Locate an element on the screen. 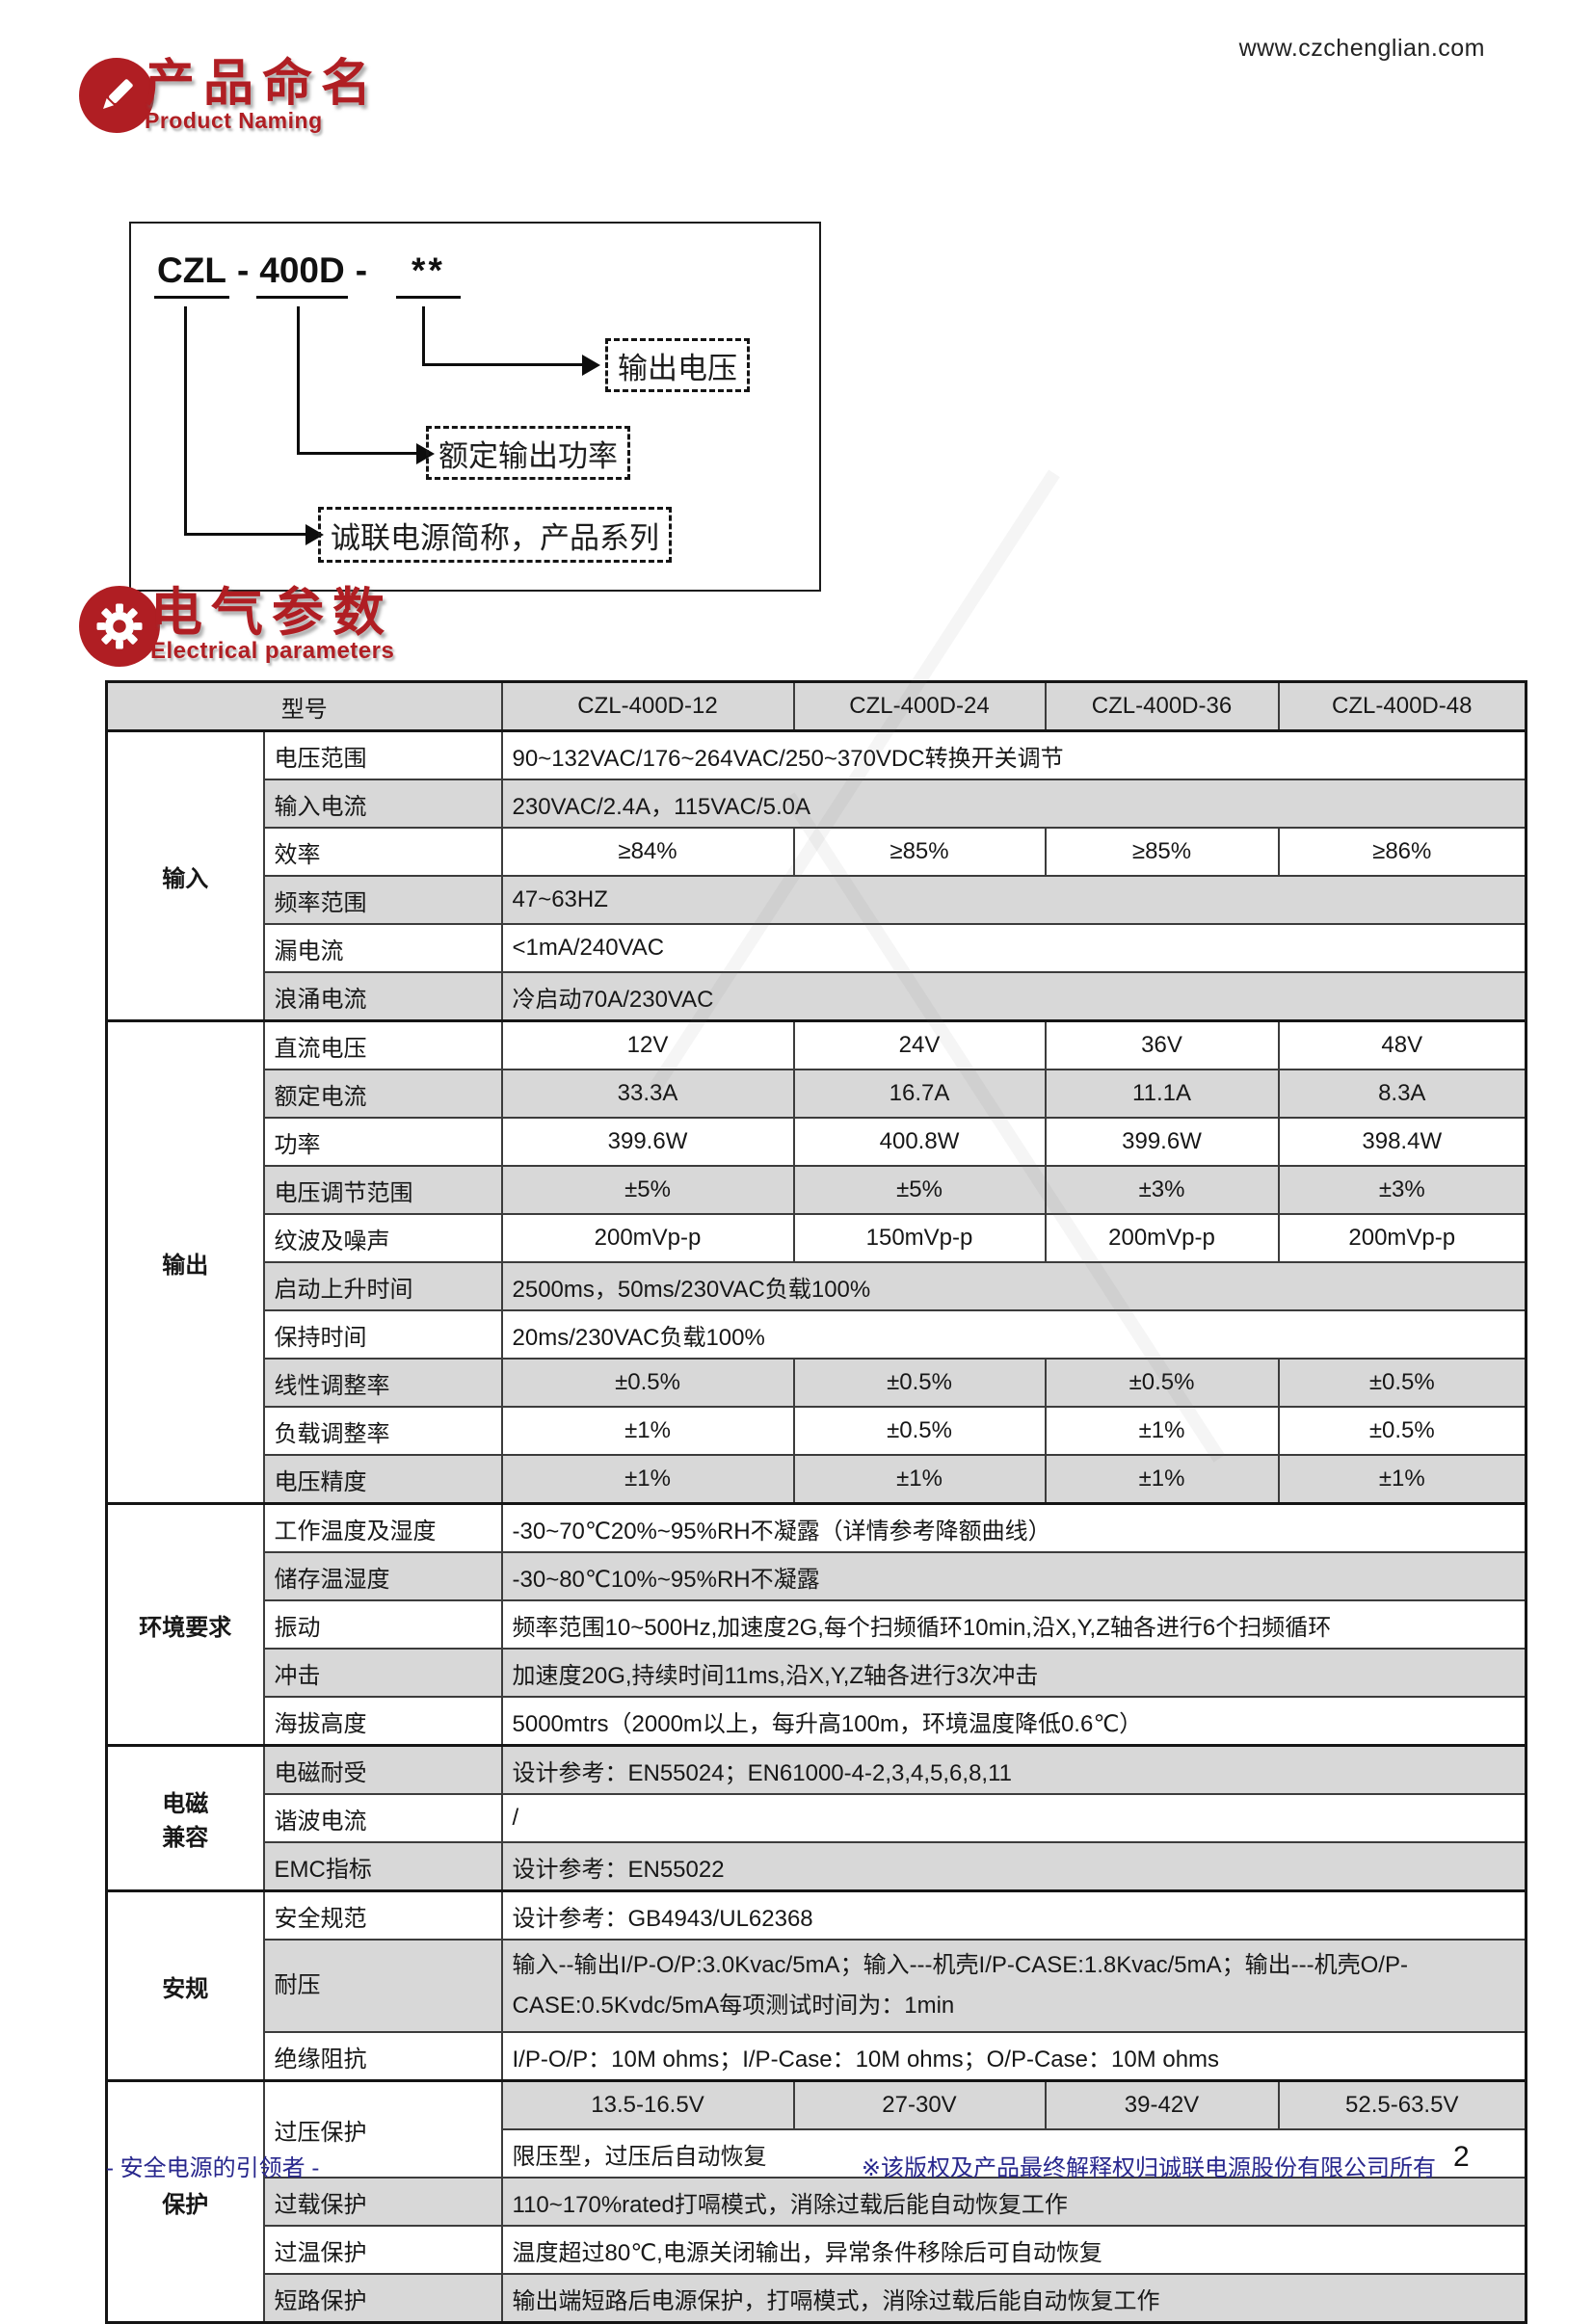 Image resolution: width=1593 pixels, height=2324 pixels. table-row: 负载调整率 ±1% ±0.5% ±1% ±0.5% is located at coordinates (817, 1431).